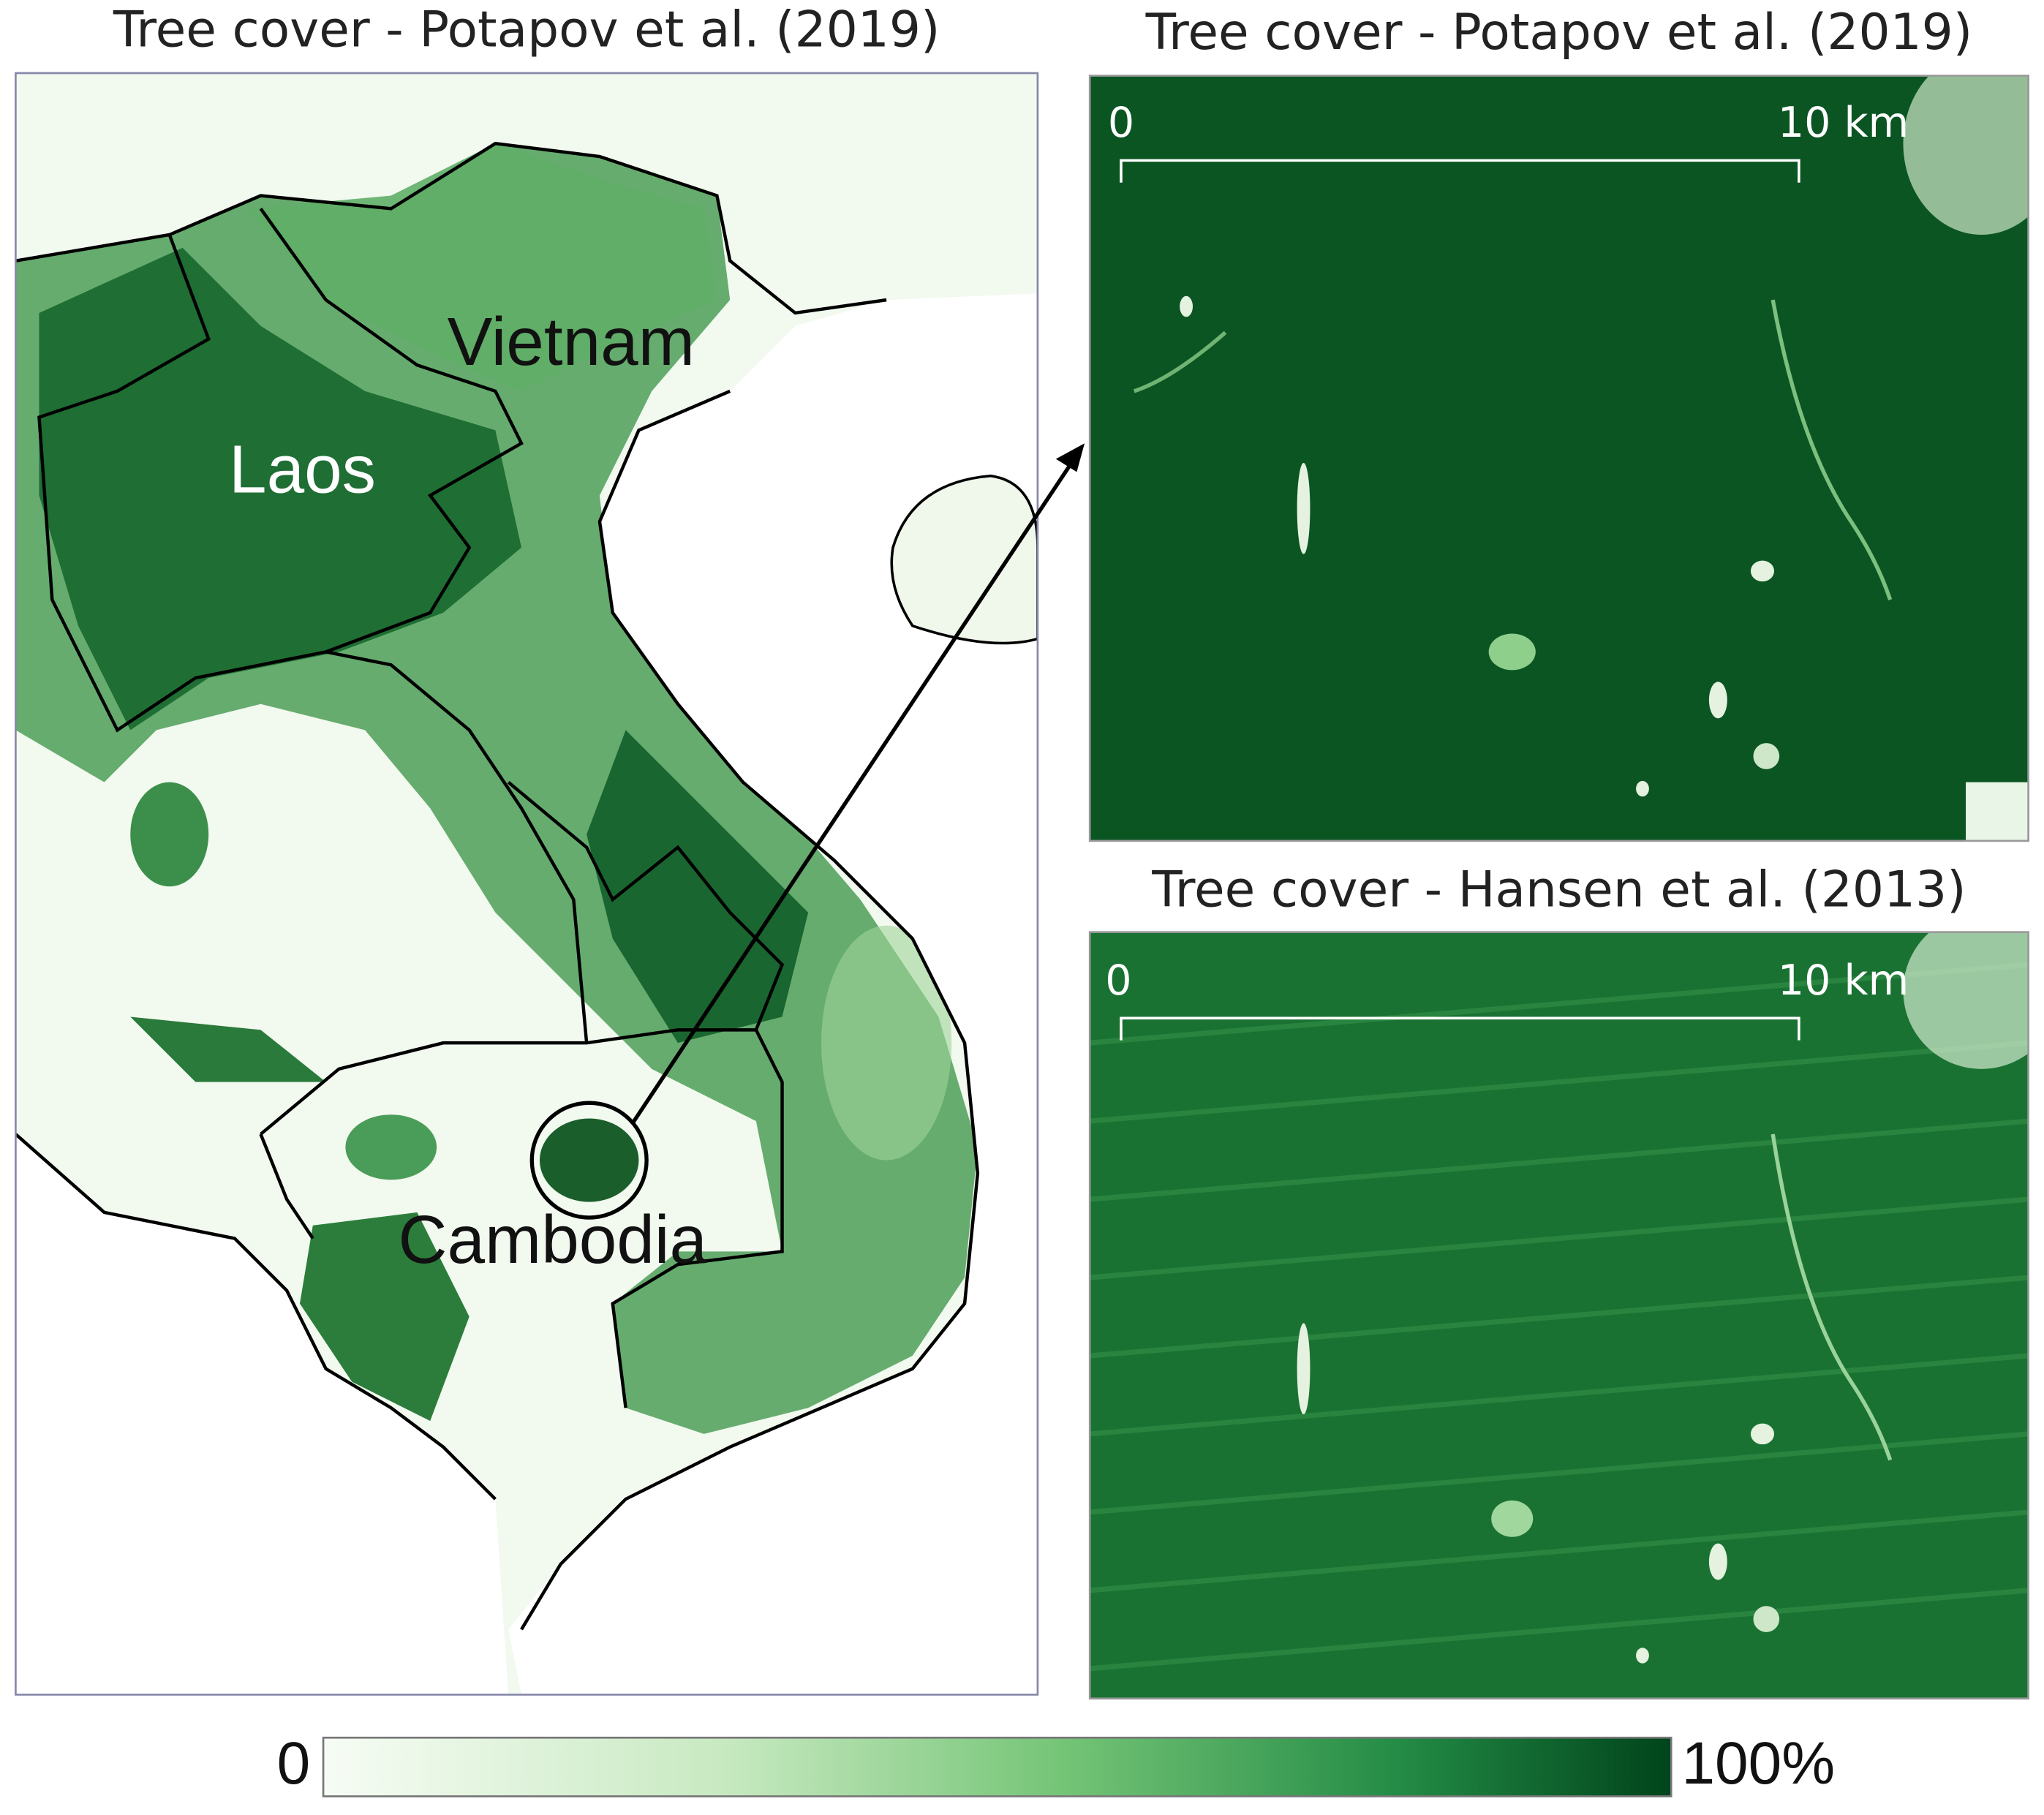 This screenshot has width=2044, height=1815. I want to click on arrow, so click(853, 791).